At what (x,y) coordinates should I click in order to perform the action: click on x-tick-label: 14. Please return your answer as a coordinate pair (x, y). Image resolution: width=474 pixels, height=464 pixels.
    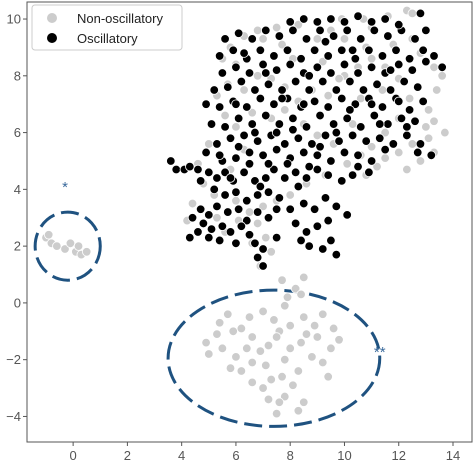
    Looking at the image, I should click on (453, 455).